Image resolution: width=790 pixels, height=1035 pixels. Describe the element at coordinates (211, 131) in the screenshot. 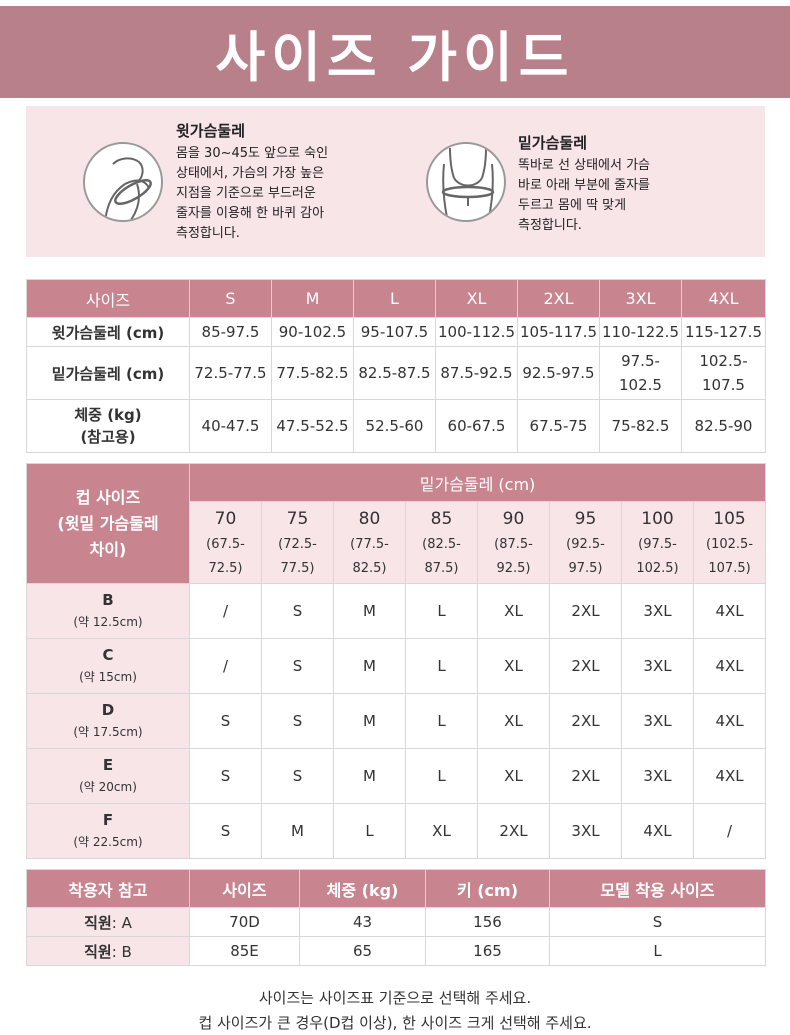

I see `upper-bust-title: 윗가슴둘레` at that location.